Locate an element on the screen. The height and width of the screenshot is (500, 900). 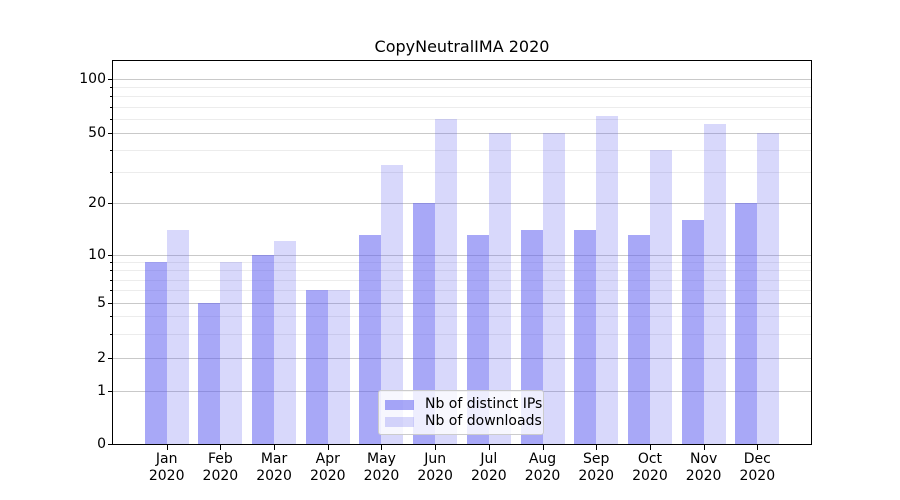
bar-downloads-dec is located at coordinates (768, 288).